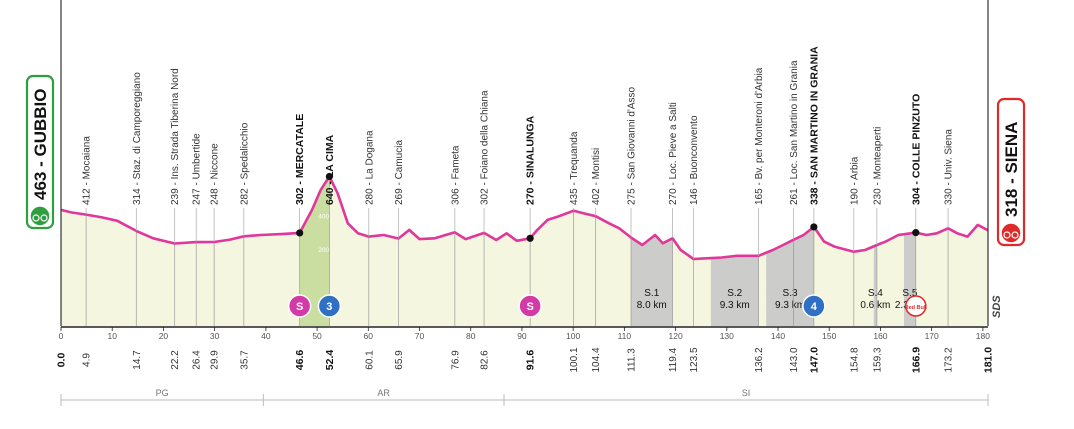 This screenshot has height=429, width=1074. What do you see at coordinates (531, 160) in the screenshot?
I see `waypoint-label: 270 - SINALUNGA` at bounding box center [531, 160].